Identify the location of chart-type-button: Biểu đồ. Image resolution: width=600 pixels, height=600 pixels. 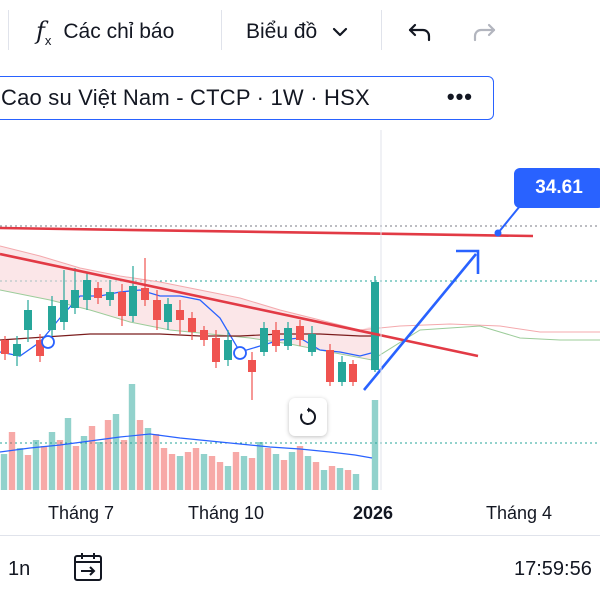
(297, 32).